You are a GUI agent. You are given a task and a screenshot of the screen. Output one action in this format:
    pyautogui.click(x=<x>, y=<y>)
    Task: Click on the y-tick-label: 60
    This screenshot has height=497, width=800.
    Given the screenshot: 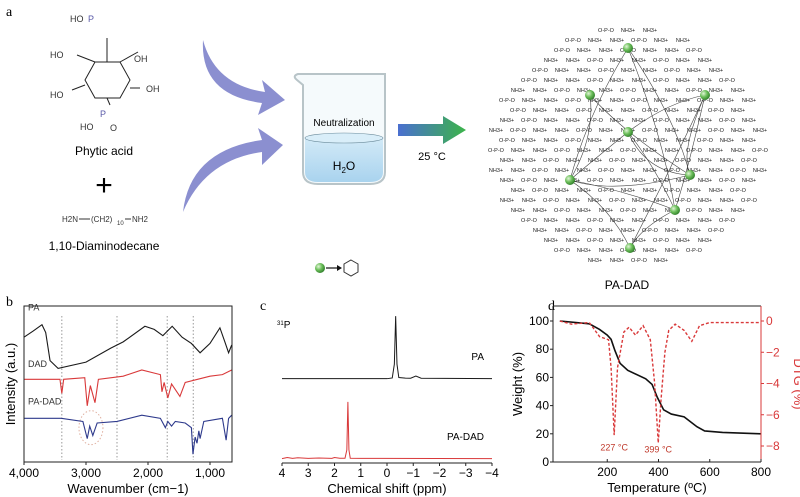 What is the action you would take?
    pyautogui.click(x=543, y=377)
    